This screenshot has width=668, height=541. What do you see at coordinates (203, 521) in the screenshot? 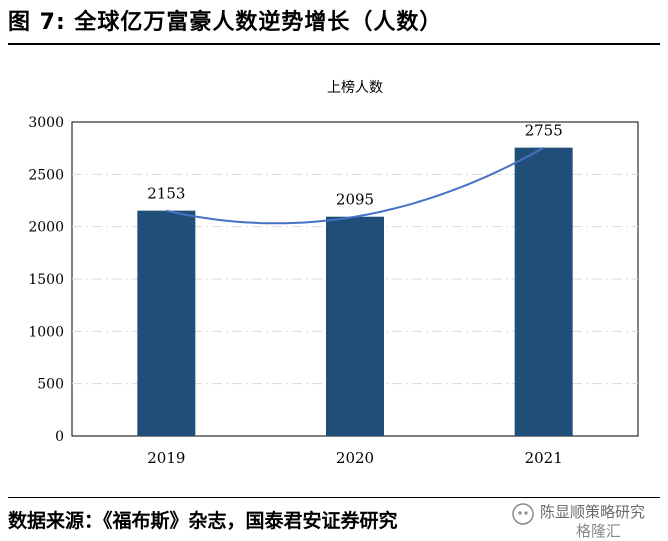
I see `source-note: 数据来源：《福布斯》杂志，国泰君安证券研究` at bounding box center [203, 521].